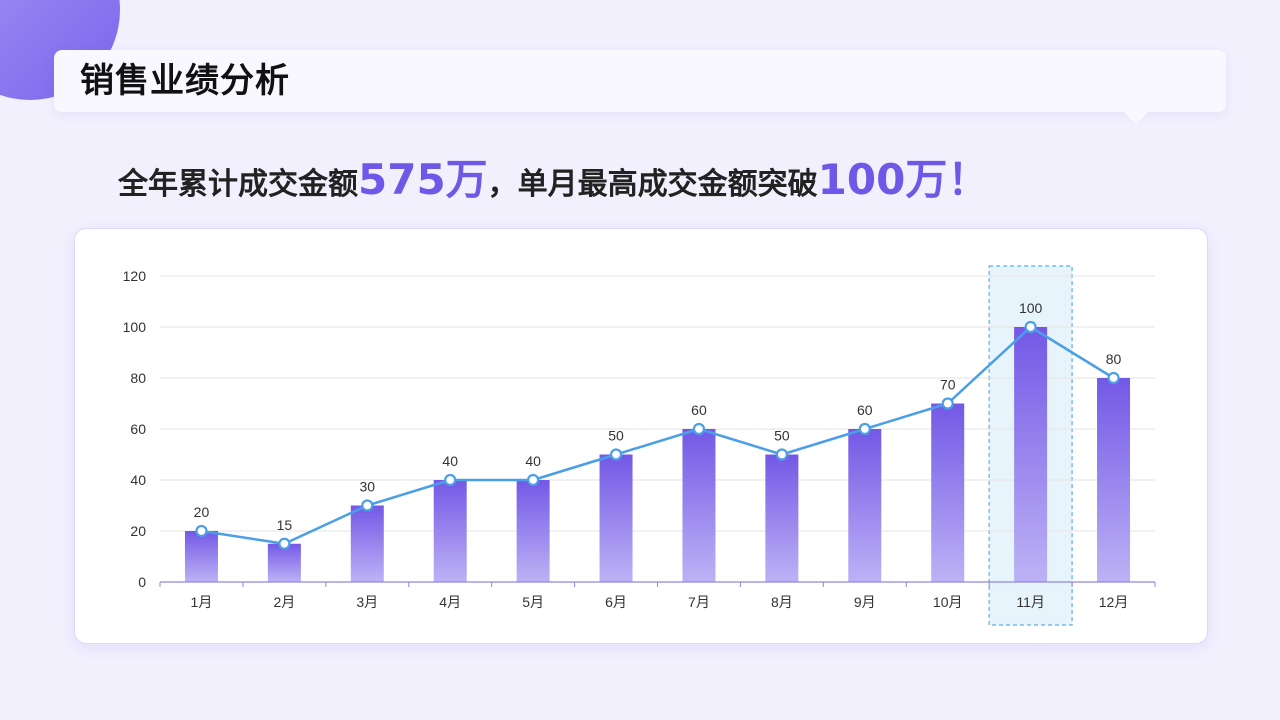 The image size is (1280, 720). Describe the element at coordinates (782, 602) in the screenshot. I see `x-tick-label: 8月` at that location.